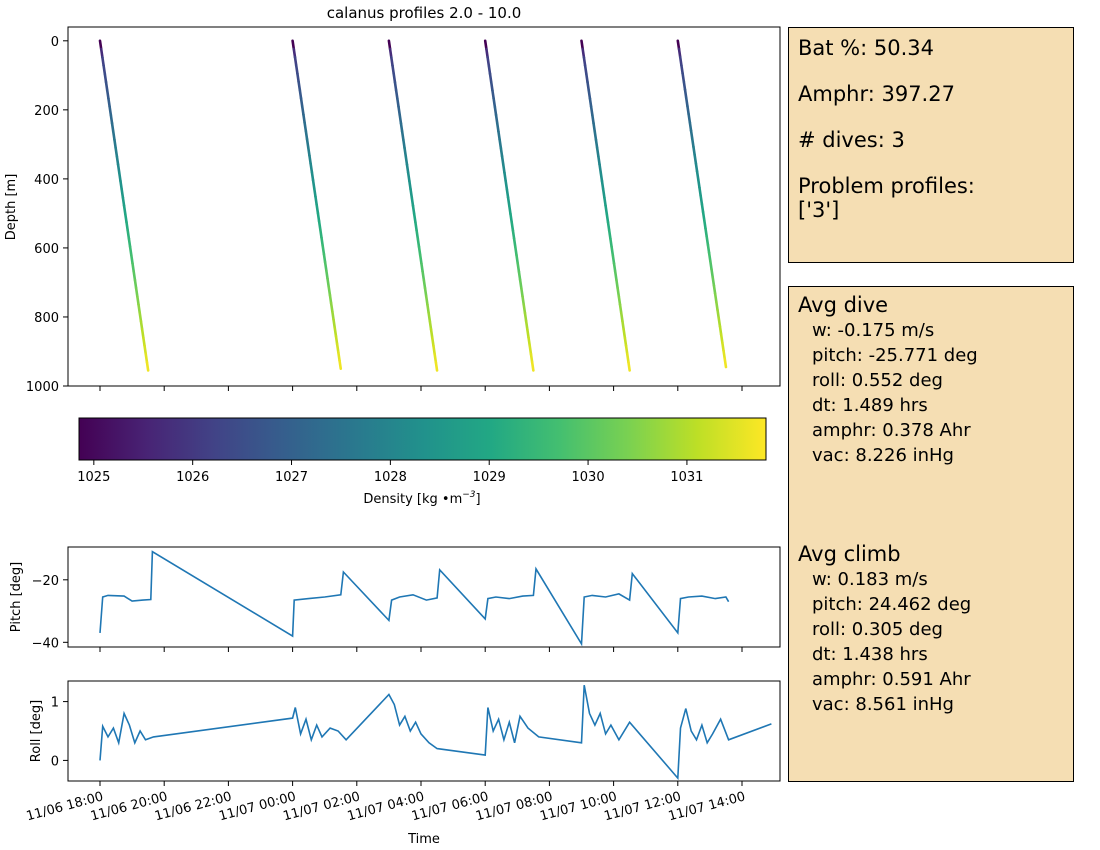 This screenshot has width=1100, height=850. What do you see at coordinates (50, 612) in the screenshot?
I see `pitch-yticks: −20 −40` at bounding box center [50, 612].